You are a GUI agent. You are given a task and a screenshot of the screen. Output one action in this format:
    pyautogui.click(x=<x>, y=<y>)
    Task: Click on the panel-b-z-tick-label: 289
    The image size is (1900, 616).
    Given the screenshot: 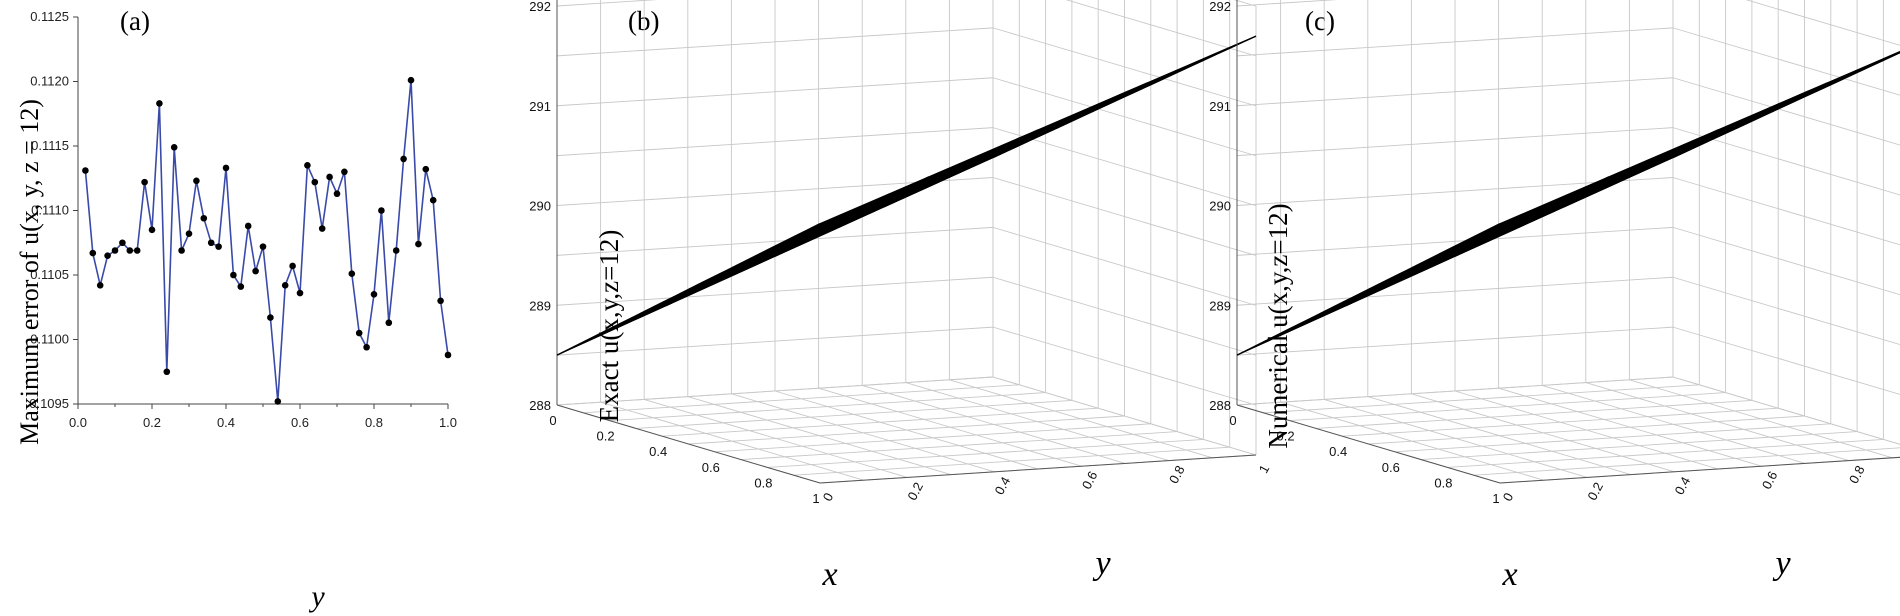 What is the action you would take?
    pyautogui.click(x=540, y=305)
    